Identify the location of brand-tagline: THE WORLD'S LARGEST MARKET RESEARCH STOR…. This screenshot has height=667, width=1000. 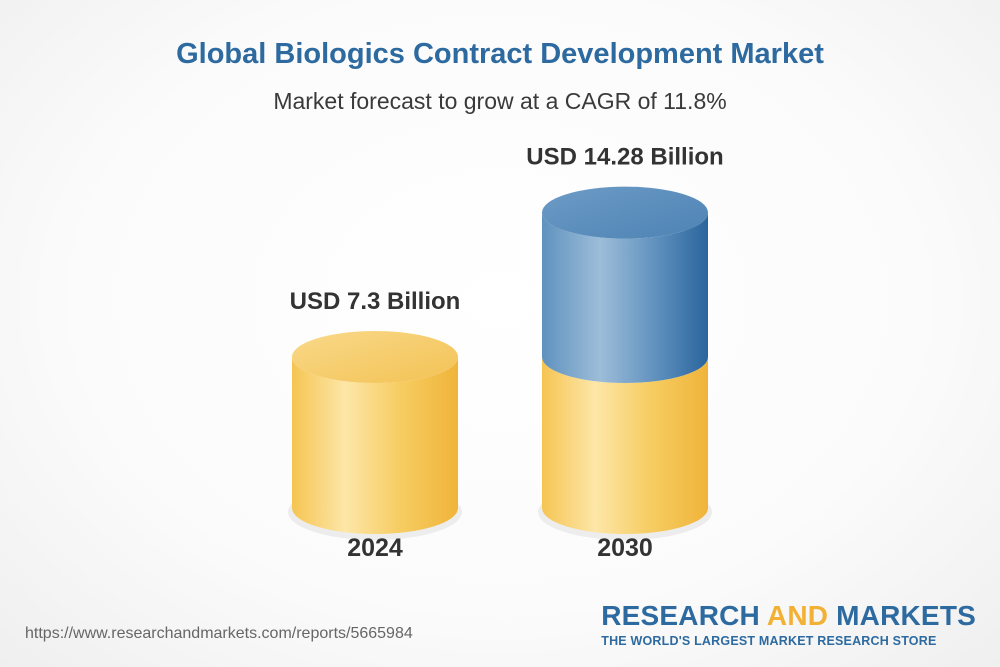
(769, 641).